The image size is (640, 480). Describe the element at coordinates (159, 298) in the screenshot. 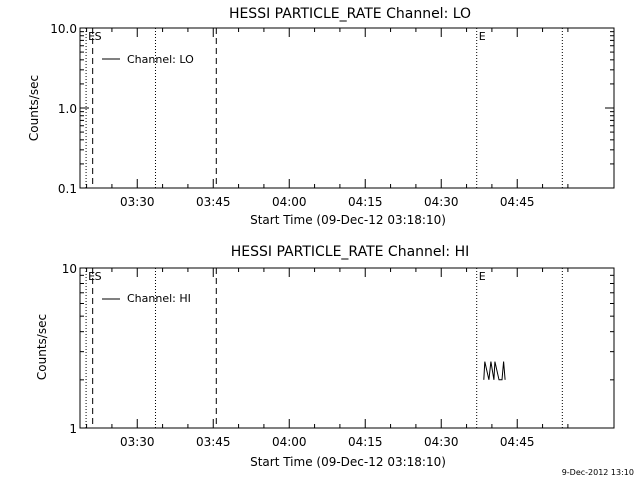

I see `legend-entry-hi: Channel: HI` at that location.